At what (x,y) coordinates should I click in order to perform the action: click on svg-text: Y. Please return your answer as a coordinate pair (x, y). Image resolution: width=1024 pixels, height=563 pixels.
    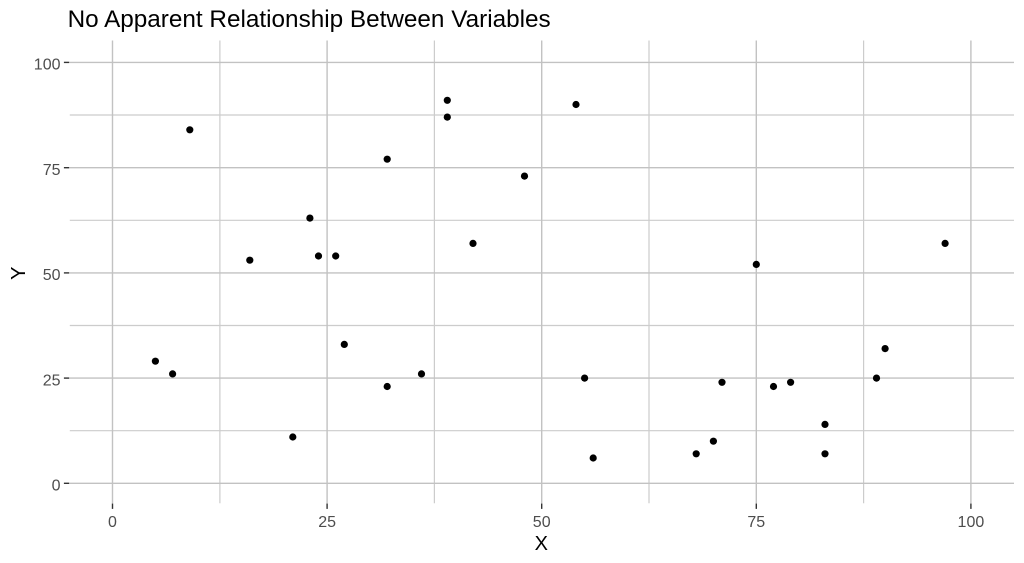
    Looking at the image, I should click on (19, 273).